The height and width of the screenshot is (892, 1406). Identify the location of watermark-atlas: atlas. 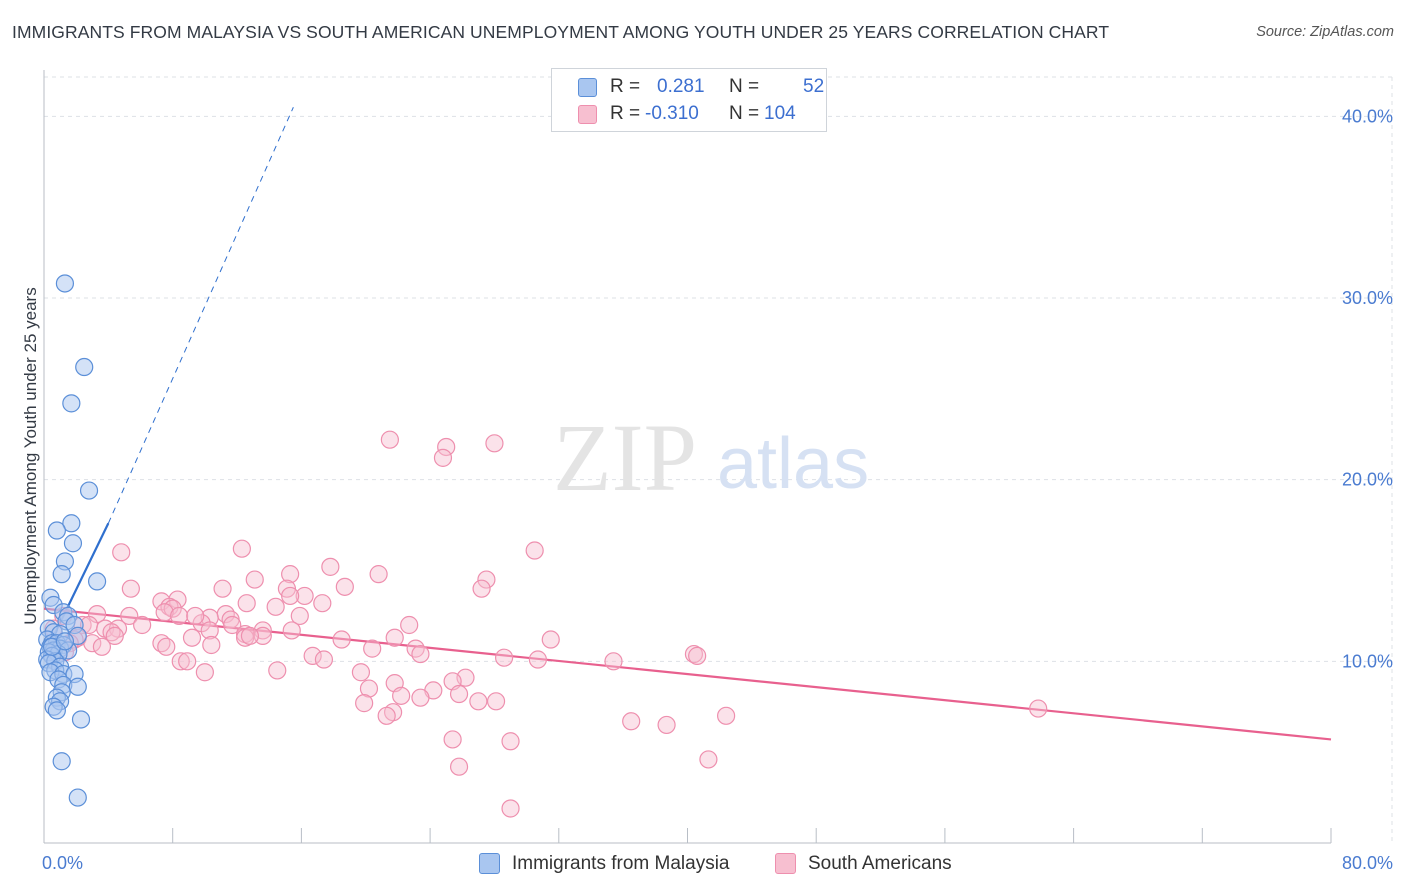
(793, 464).